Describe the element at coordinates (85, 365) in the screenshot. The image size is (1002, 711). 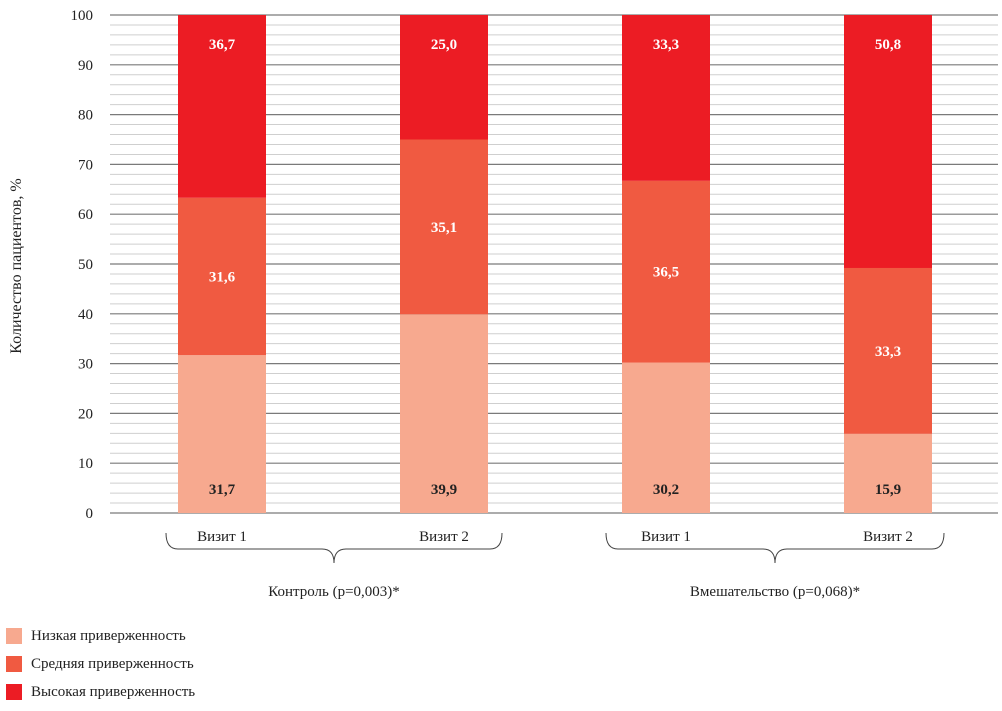
I see `y-tick-label: 30` at that location.